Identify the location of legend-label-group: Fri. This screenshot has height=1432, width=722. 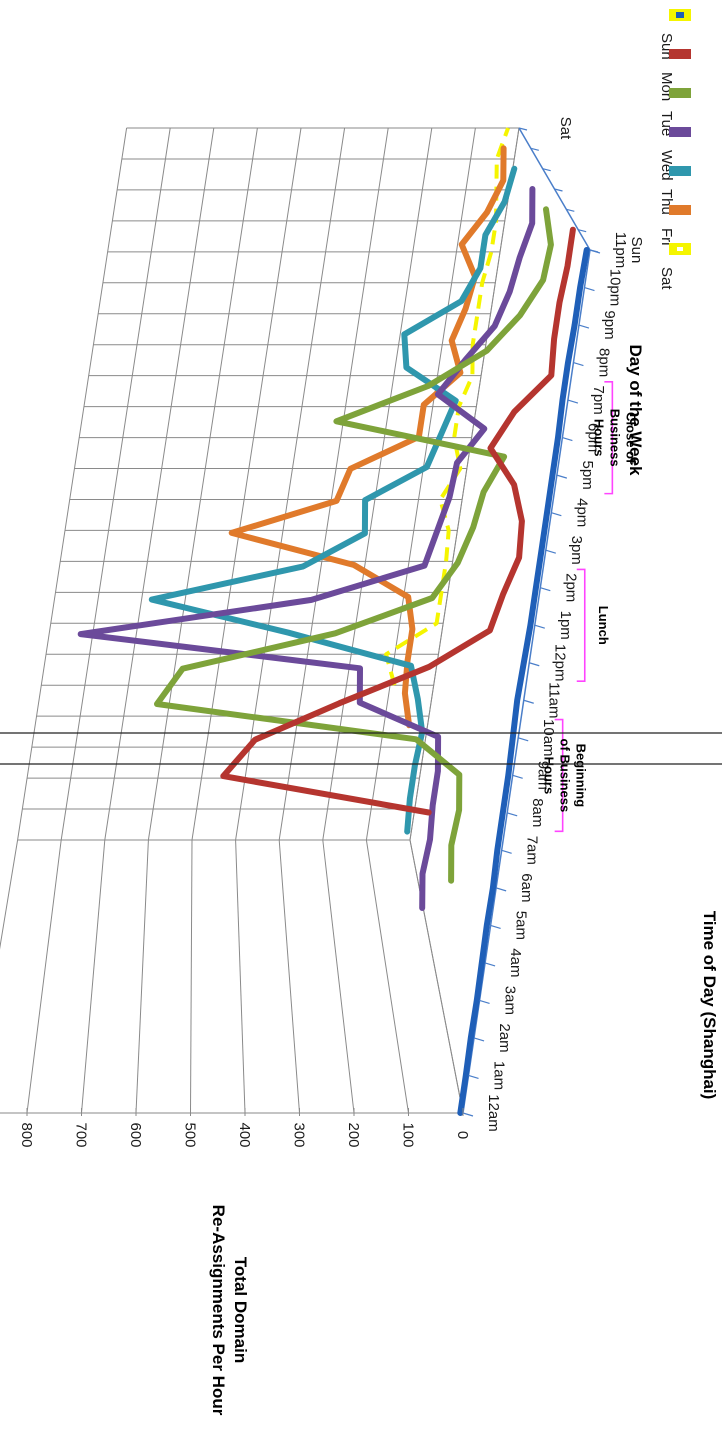
(666, 237).